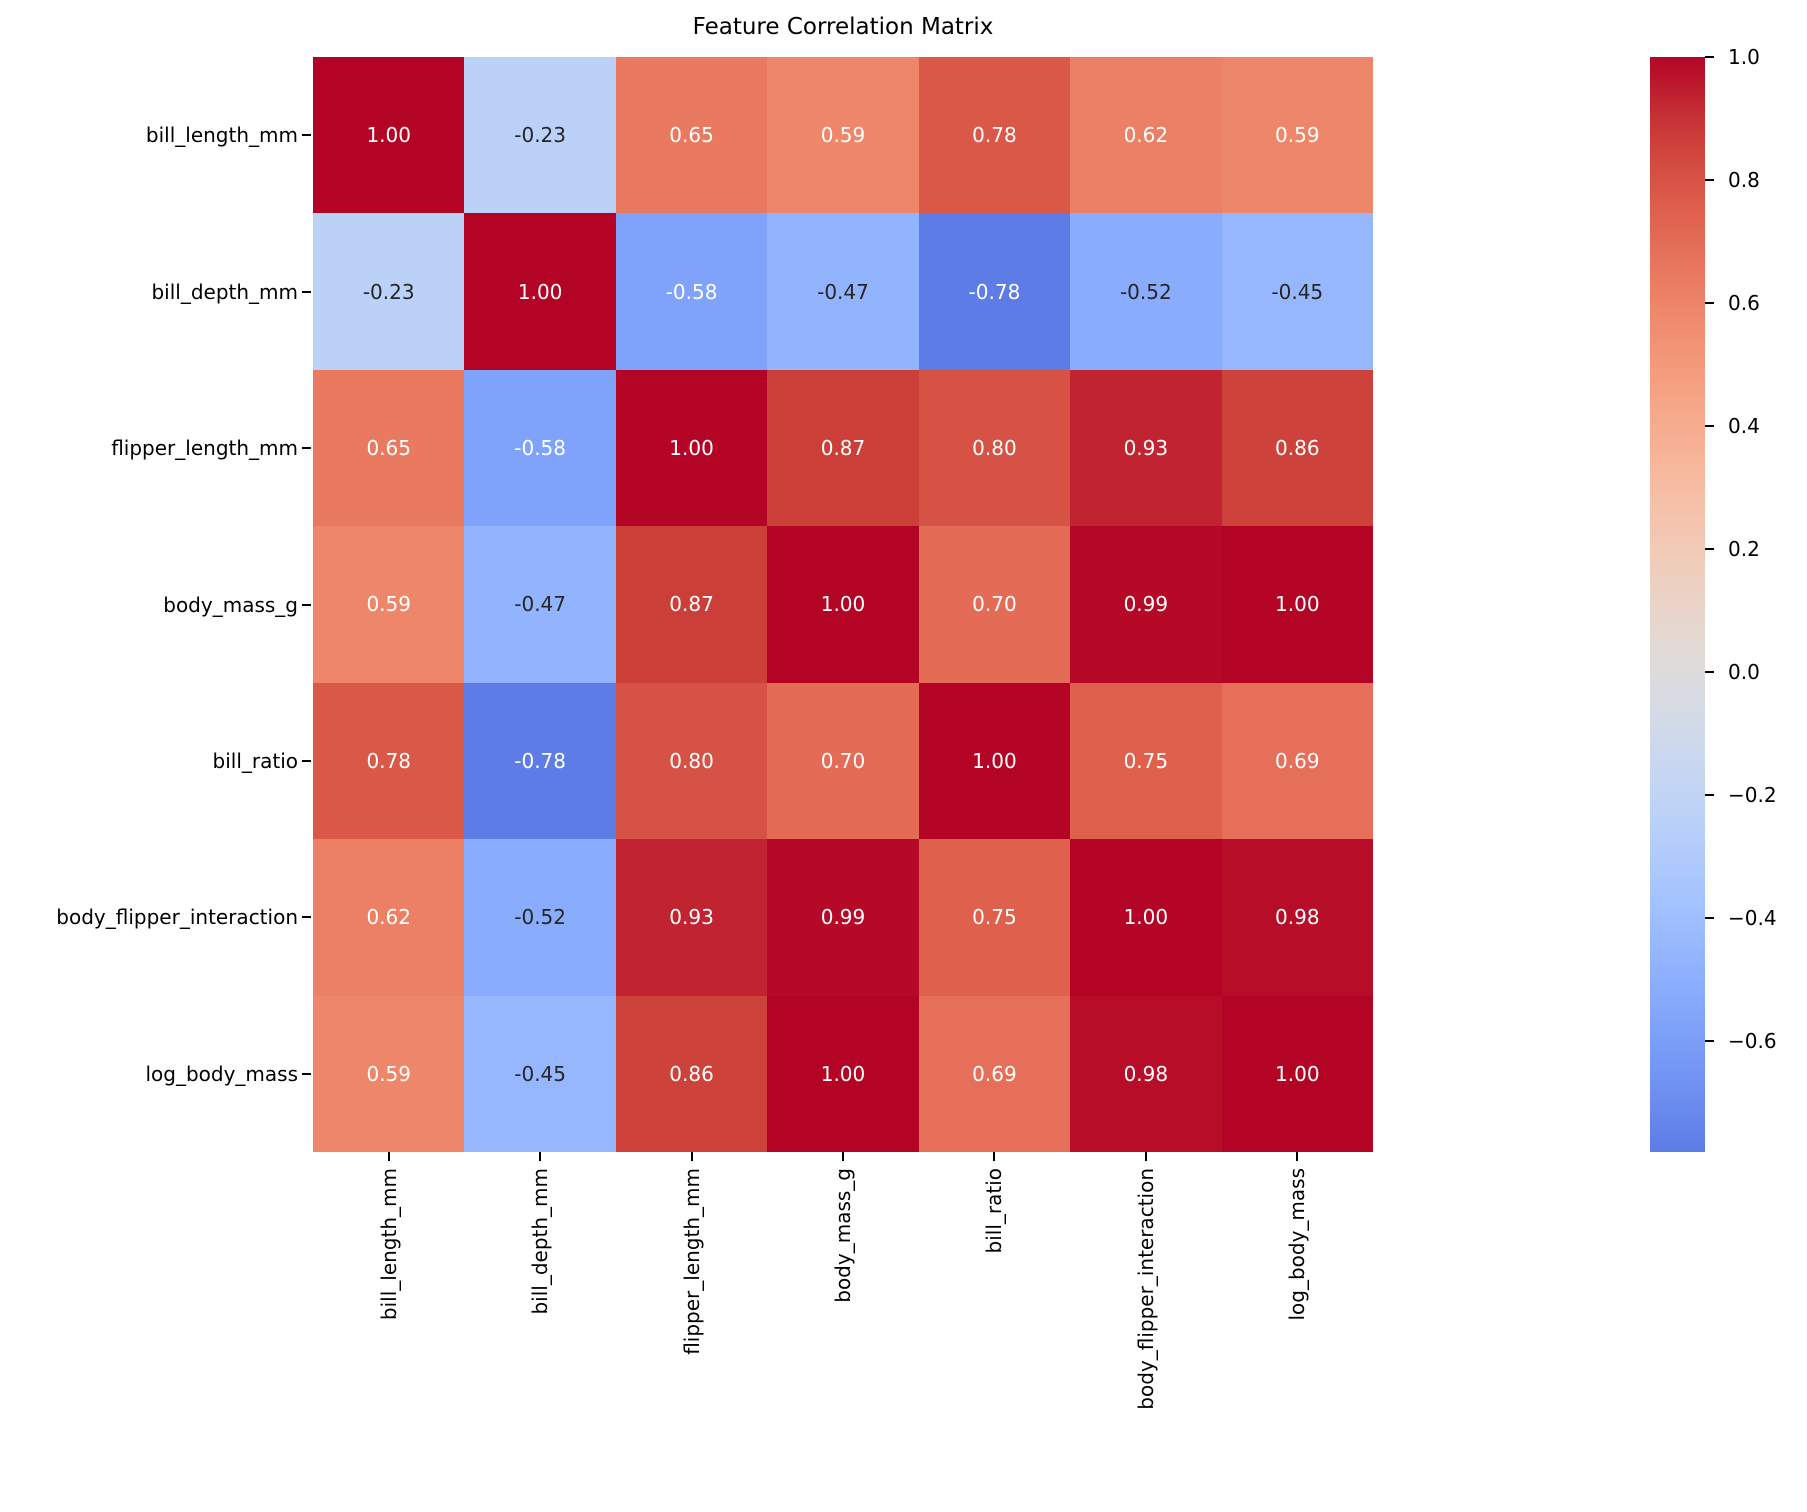  I want to click on colorbar-tick-label: 0.0, so click(1744, 672).